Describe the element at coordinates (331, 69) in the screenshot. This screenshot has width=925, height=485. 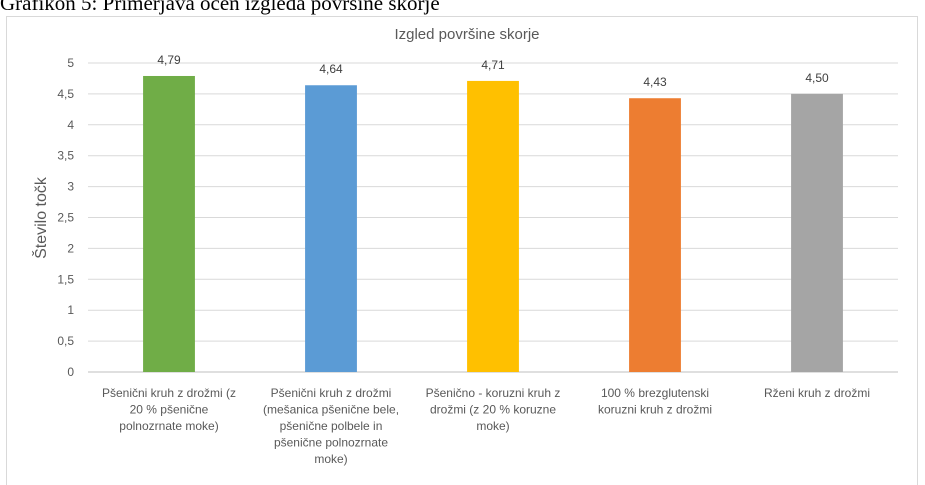
I see `data-label: 4,64` at that location.